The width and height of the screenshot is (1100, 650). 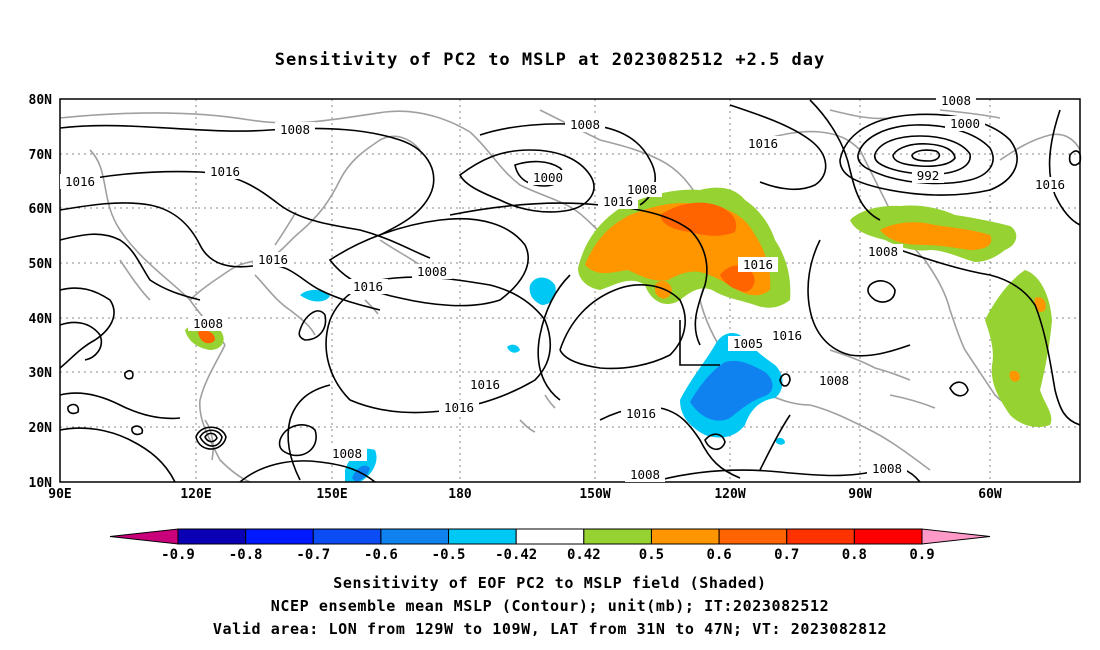 I want to click on lat-label: 10N, so click(x=41, y=483).